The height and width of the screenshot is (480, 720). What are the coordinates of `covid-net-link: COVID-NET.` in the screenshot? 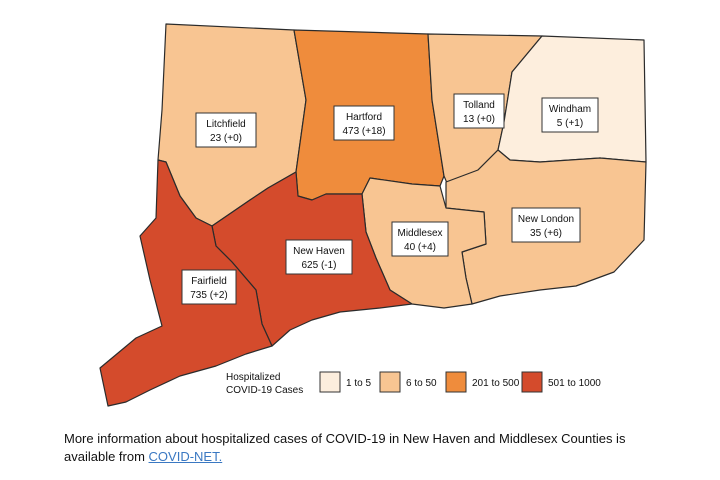 It's located at (185, 456).